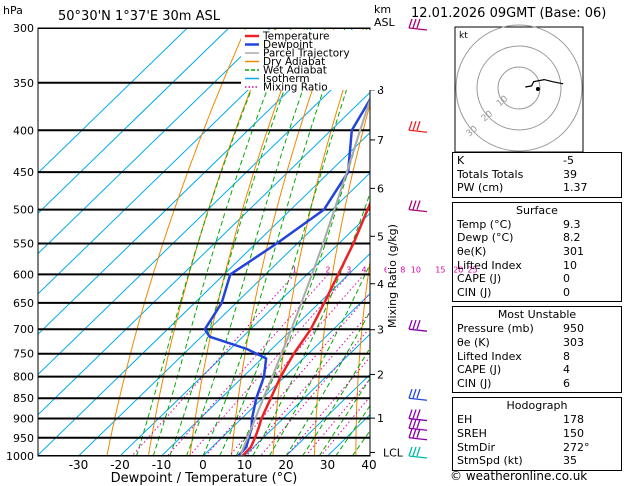  What do you see at coordinates (576, 447) in the screenshot?
I see `index-value: 272°` at bounding box center [576, 447].